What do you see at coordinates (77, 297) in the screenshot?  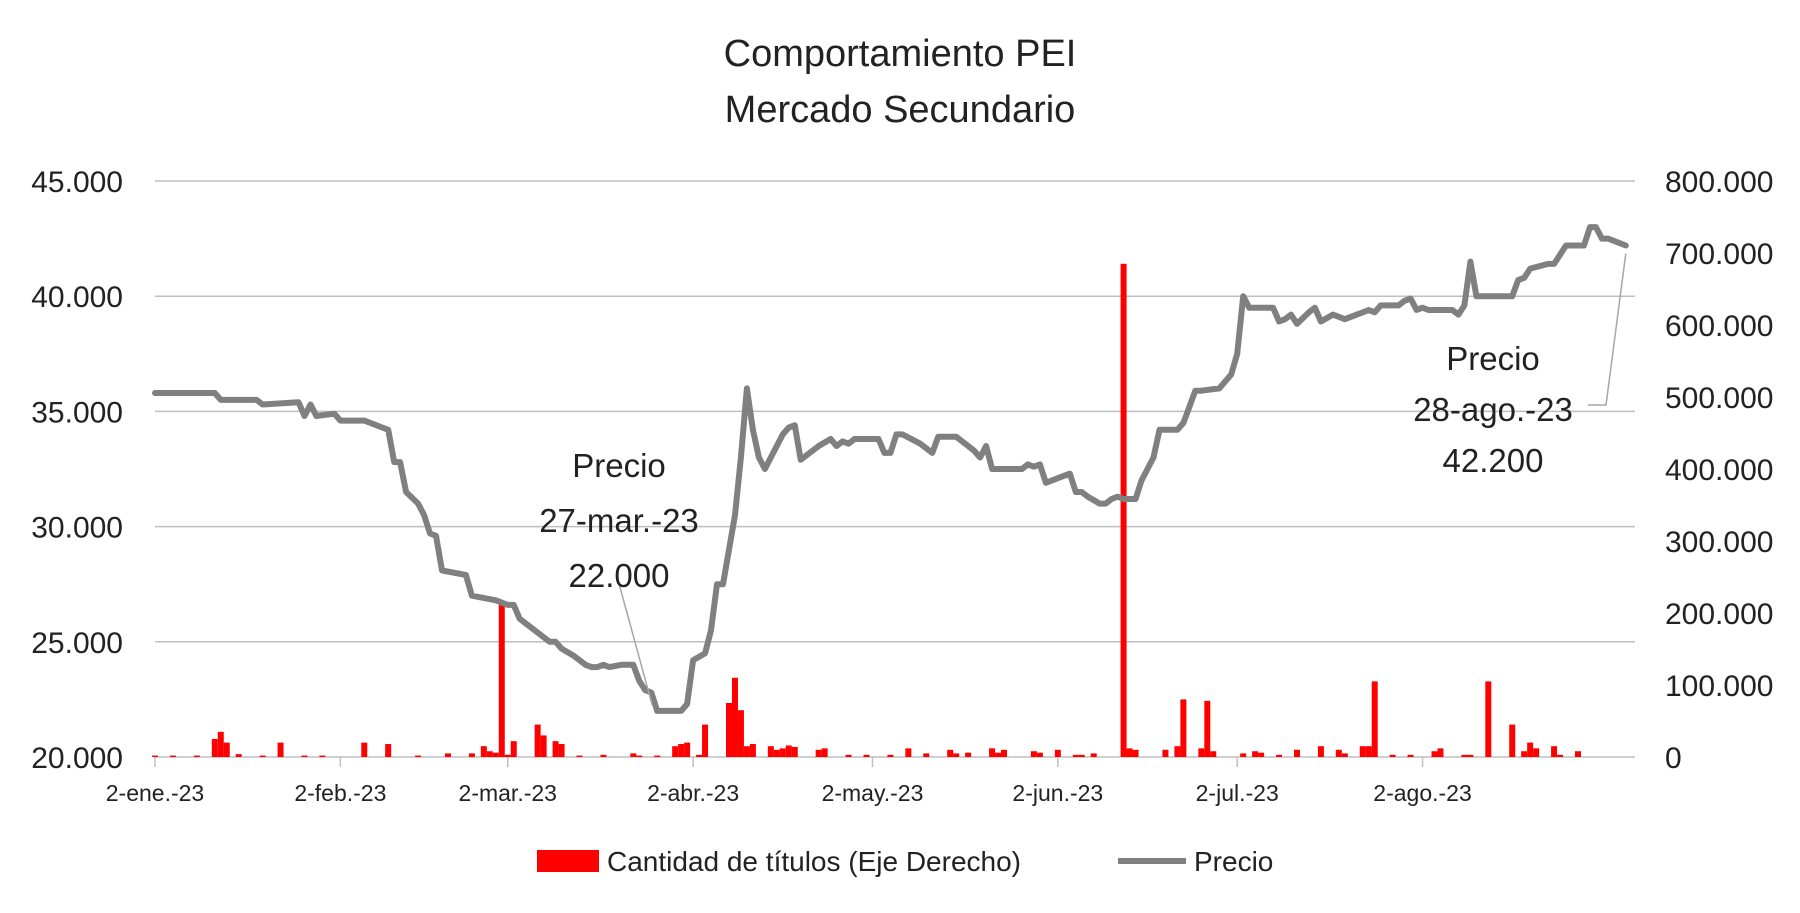 I see `left-tick-label: 40.000` at bounding box center [77, 297].